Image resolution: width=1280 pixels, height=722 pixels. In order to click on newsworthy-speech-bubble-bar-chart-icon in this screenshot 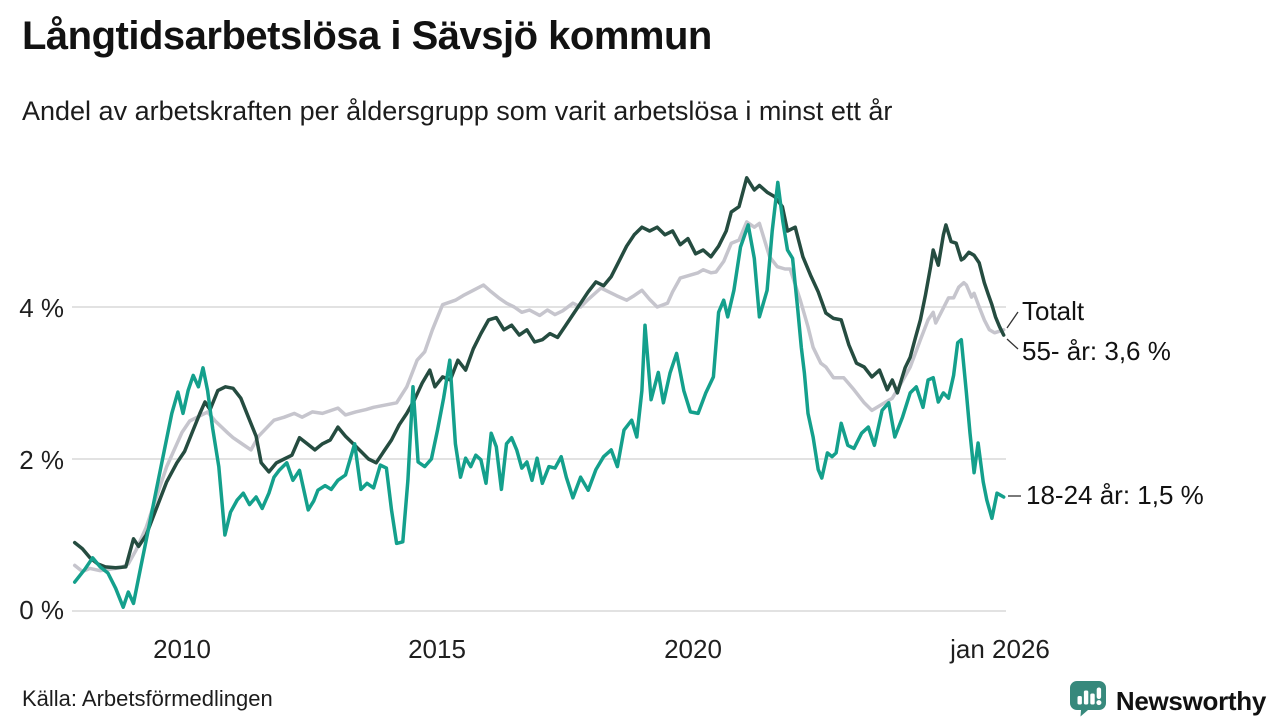, I will do `click(1088, 701)`.